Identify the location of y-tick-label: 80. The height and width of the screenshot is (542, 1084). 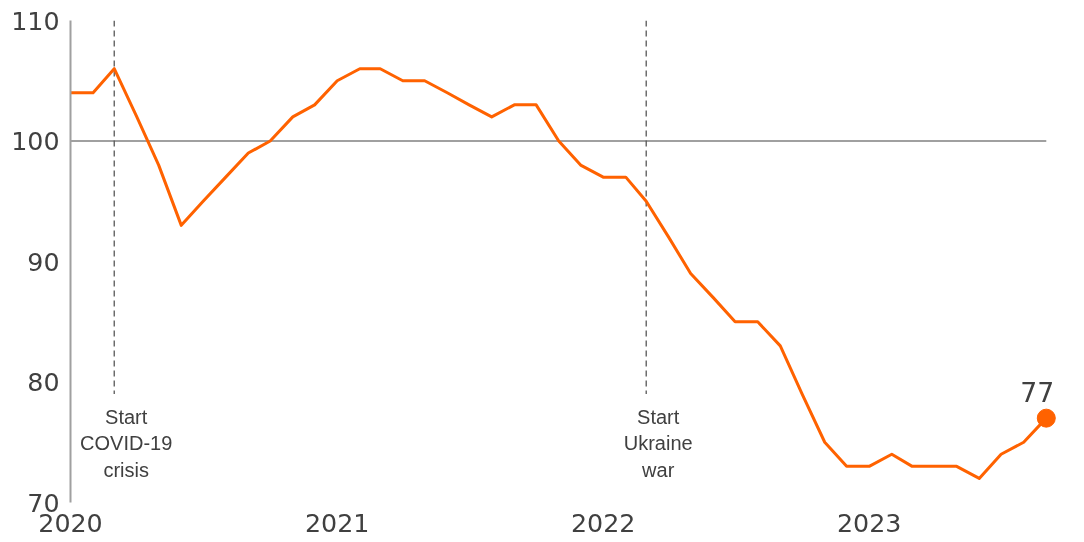
(43, 382).